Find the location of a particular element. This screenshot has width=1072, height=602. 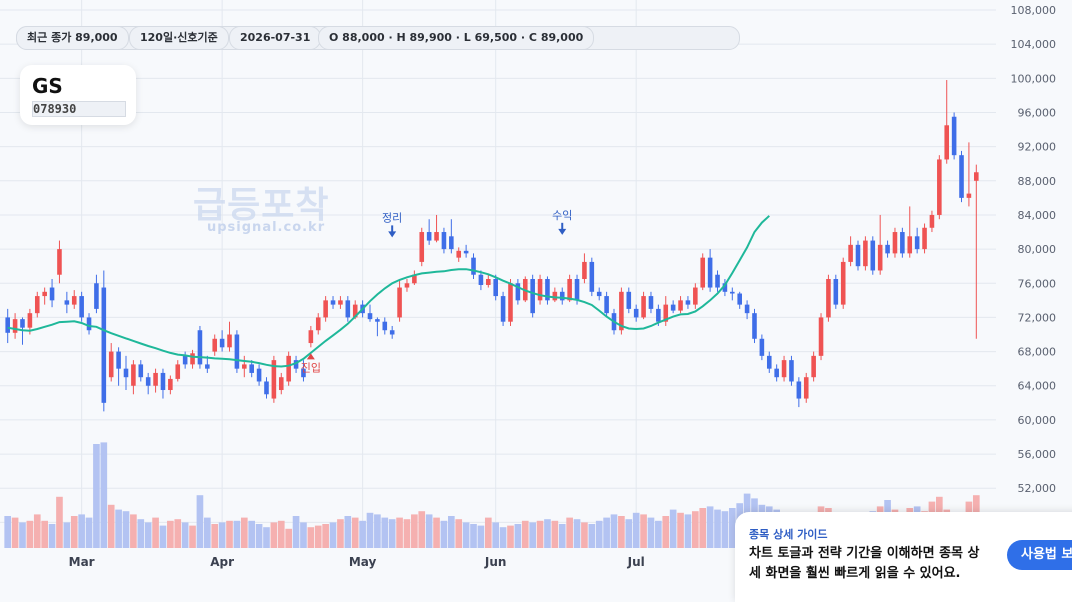

guide-title: 종목 상세 가이드 is located at coordinates (788, 534).